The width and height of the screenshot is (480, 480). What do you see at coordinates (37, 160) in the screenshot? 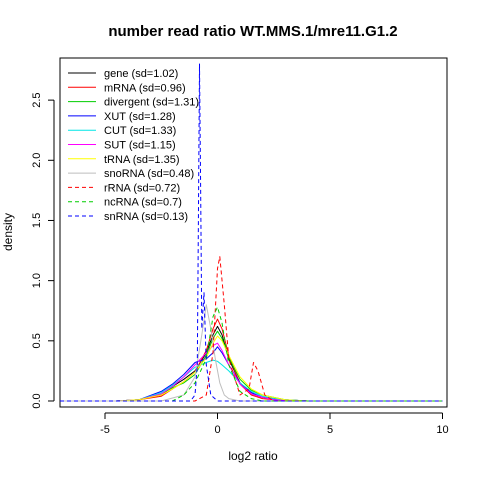
I see `y-tick-label: 2.0` at bounding box center [37, 160].